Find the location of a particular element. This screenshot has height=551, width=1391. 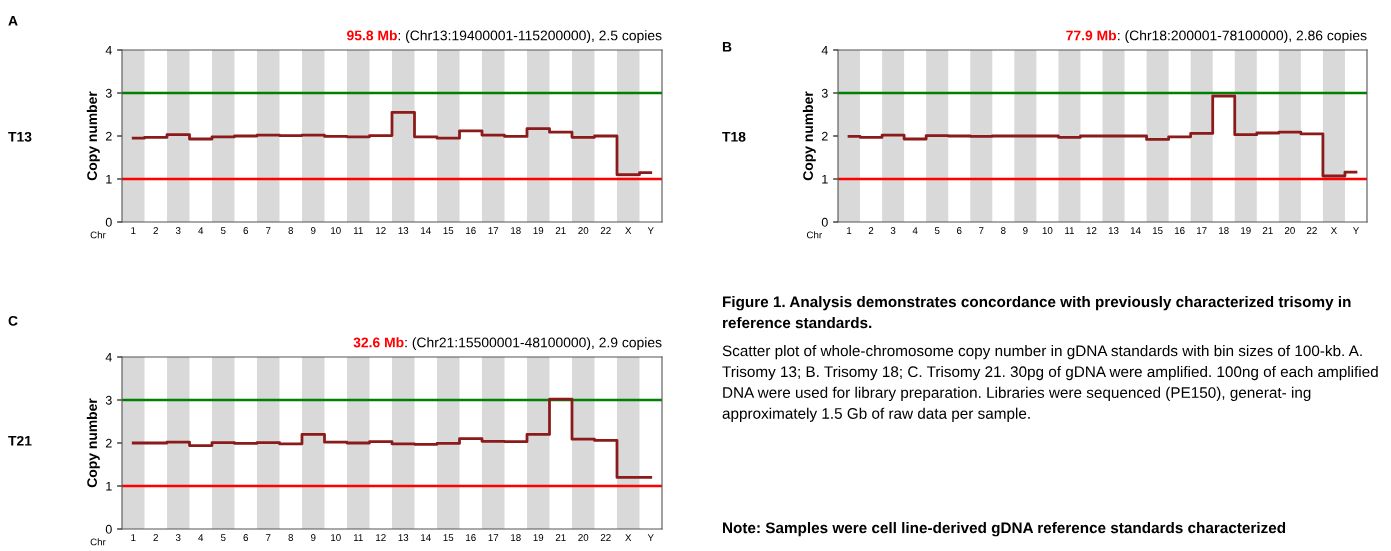

text: T18 is located at coordinates (734, 136).